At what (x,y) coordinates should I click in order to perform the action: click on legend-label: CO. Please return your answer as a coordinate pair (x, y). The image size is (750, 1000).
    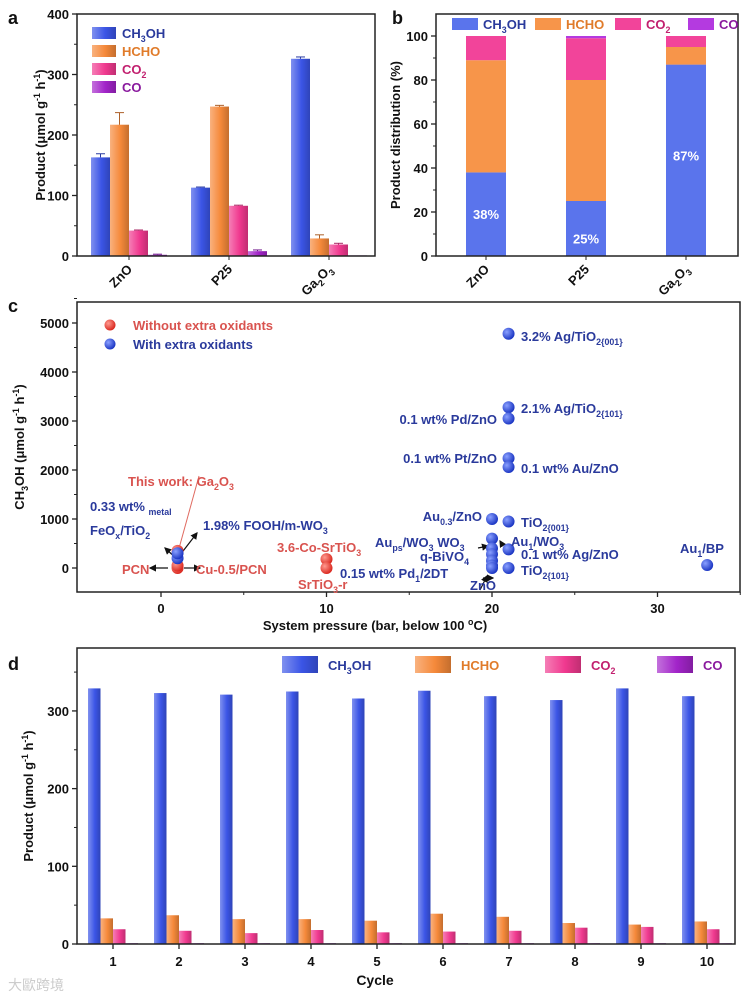
    Looking at the image, I should click on (132, 87).